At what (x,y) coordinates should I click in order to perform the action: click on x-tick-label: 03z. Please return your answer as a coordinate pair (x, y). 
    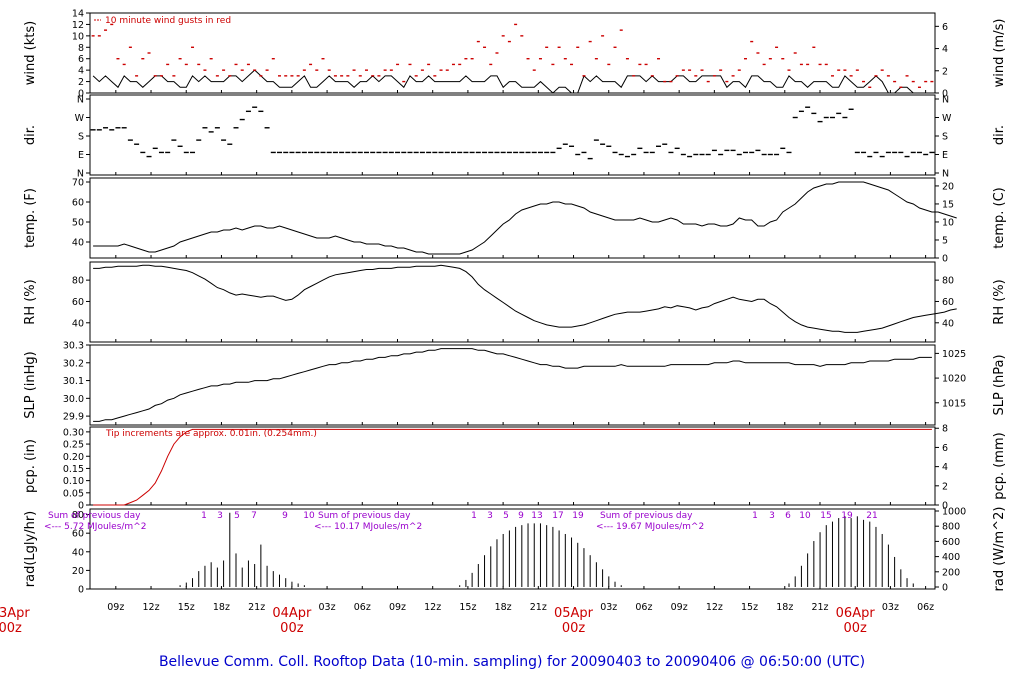
    Looking at the image, I should click on (608, 607).